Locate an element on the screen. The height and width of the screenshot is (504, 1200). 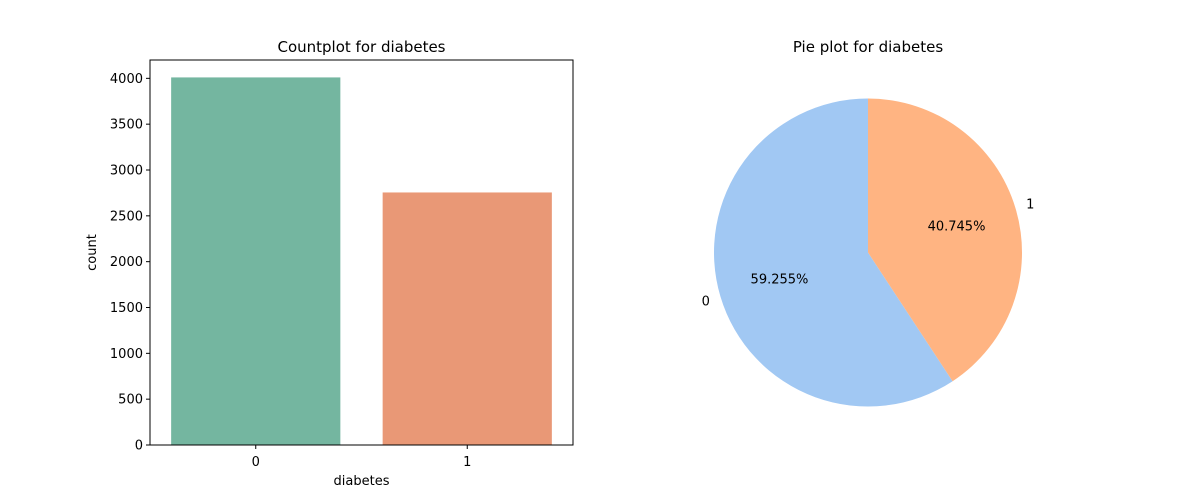
x-axis-label: diabetes is located at coordinates (362, 481).